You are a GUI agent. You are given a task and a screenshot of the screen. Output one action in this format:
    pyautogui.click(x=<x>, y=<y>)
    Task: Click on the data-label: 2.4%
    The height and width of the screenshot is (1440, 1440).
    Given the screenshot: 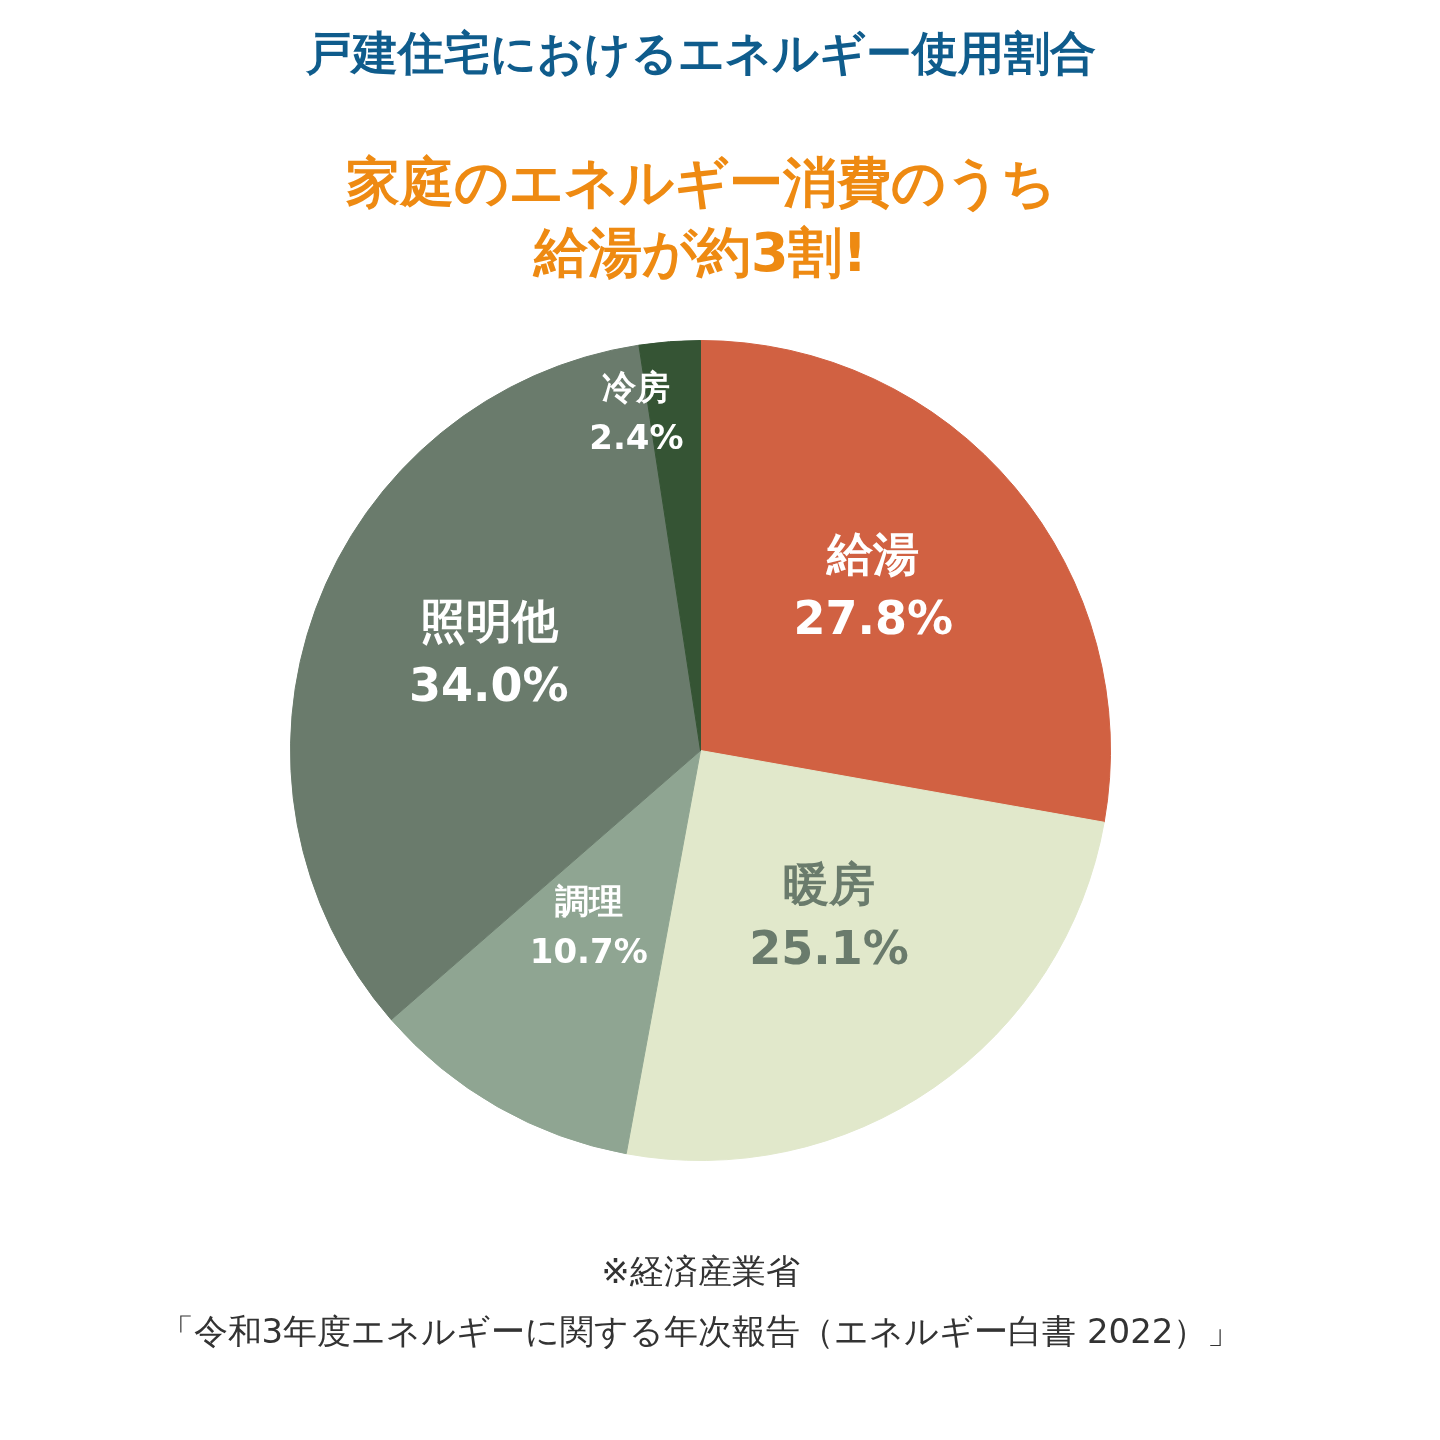 What is the action you would take?
    pyautogui.click(x=636, y=436)
    